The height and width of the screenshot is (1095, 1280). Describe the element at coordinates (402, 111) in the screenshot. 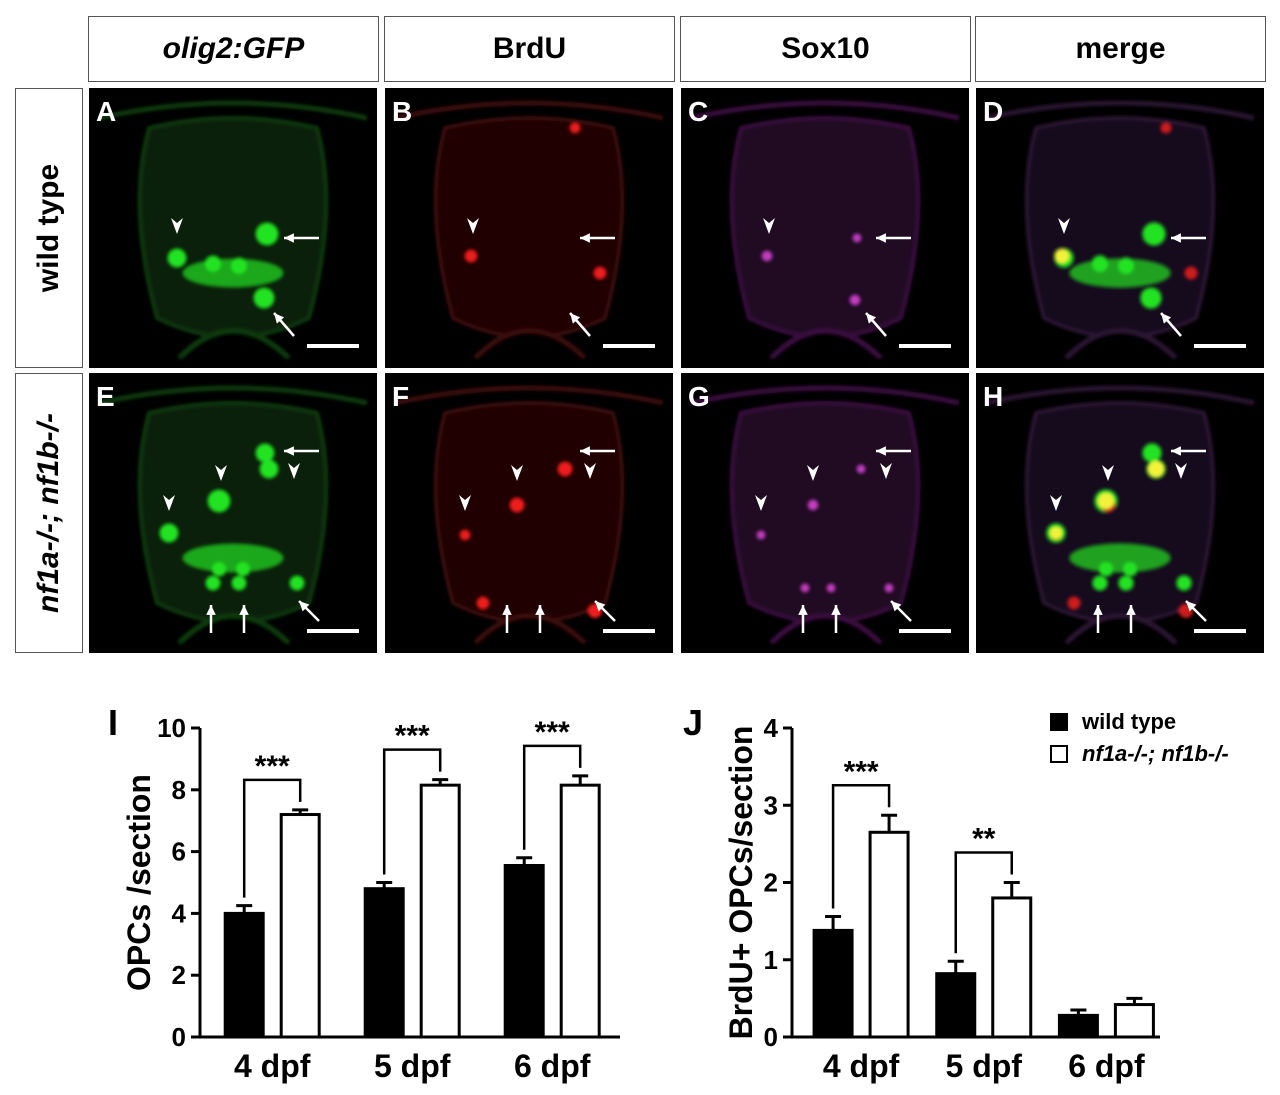

I see `panel-letter-b: B` at that location.